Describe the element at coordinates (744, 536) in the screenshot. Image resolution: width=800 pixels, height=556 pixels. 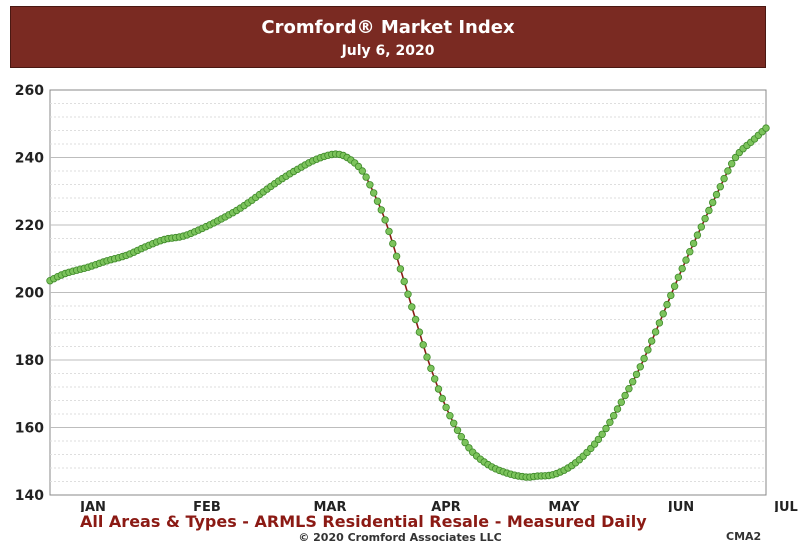
I see `footer-code: CMA2` at that location.